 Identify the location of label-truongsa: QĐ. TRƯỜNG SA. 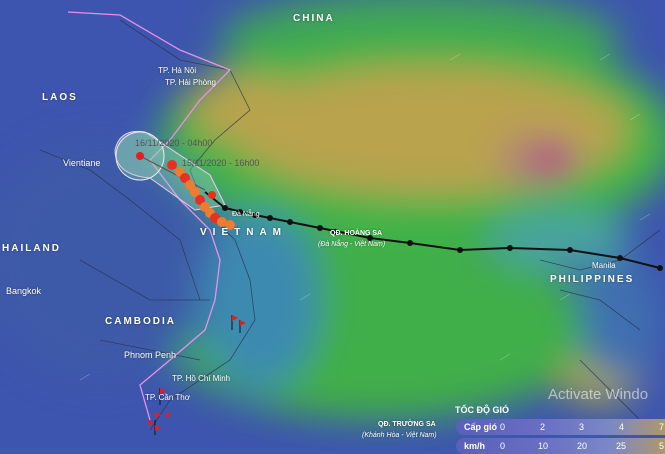
(407, 424).